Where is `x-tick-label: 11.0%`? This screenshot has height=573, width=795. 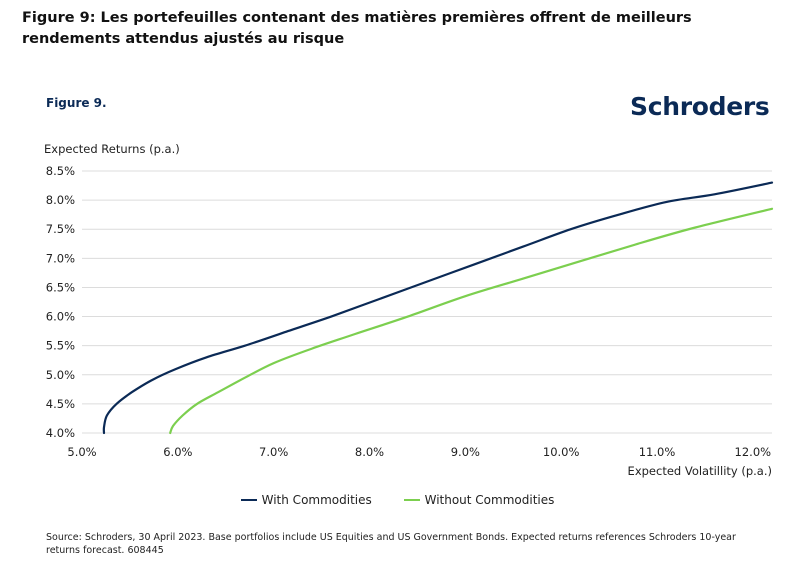 x-tick-label: 11.0% is located at coordinates (657, 452).